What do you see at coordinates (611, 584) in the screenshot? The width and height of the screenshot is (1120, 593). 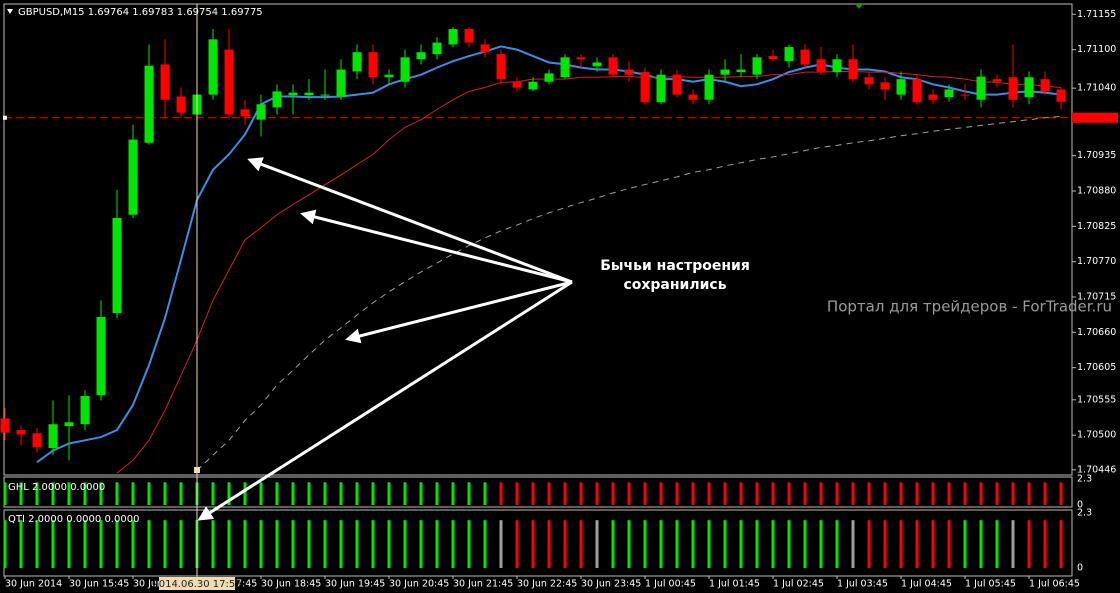 I see `x-tick-label: 30 Jun 23:45` at bounding box center [611, 584].